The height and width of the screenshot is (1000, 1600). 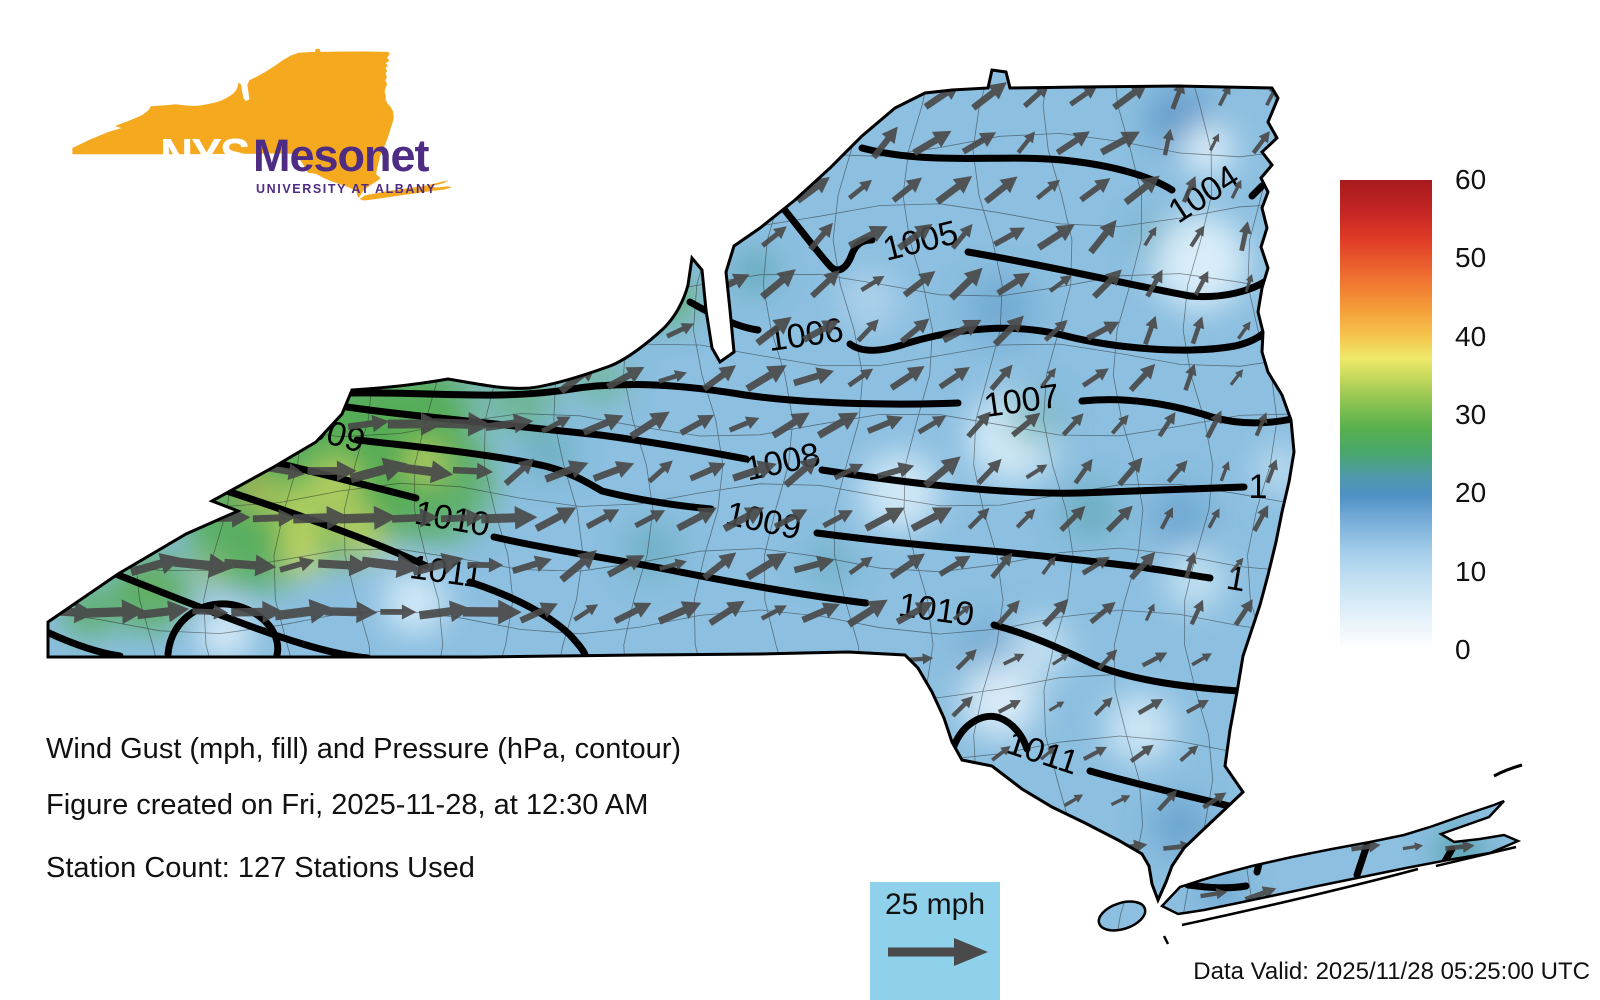 I want to click on colorbar-tick-label: 60, so click(x=1471, y=179).